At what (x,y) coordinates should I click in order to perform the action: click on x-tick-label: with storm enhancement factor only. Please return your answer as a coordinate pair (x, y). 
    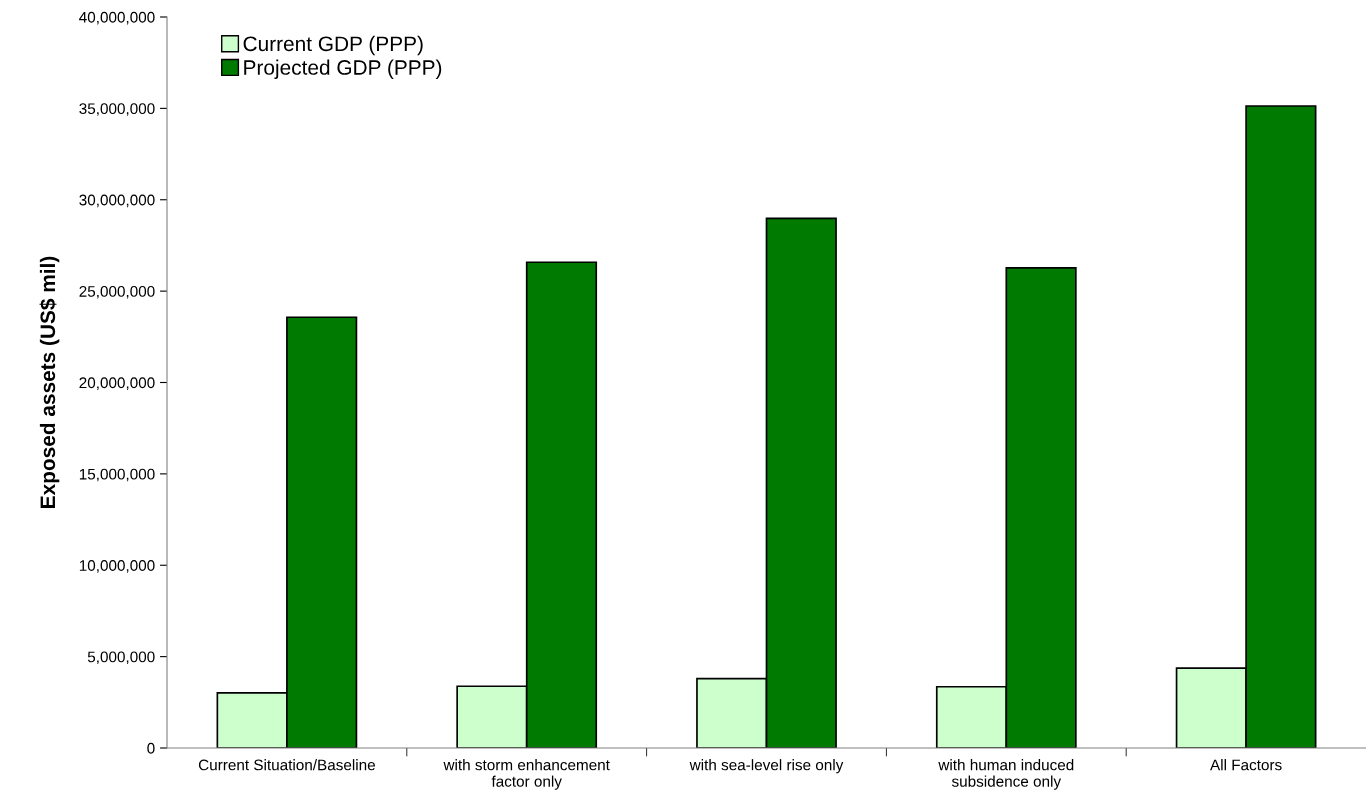
    Looking at the image, I should click on (526, 774).